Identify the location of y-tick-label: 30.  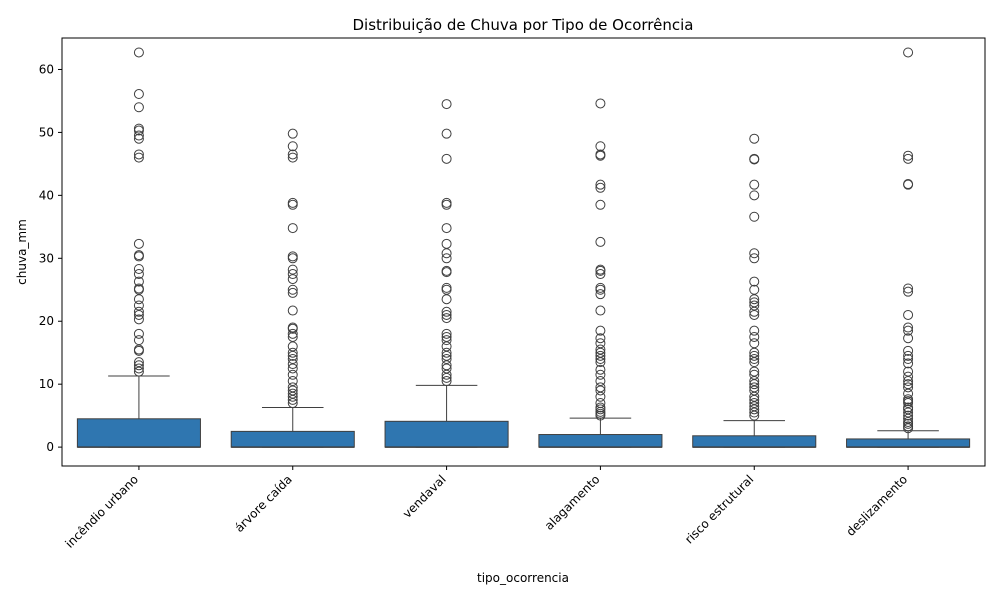
(46, 258).